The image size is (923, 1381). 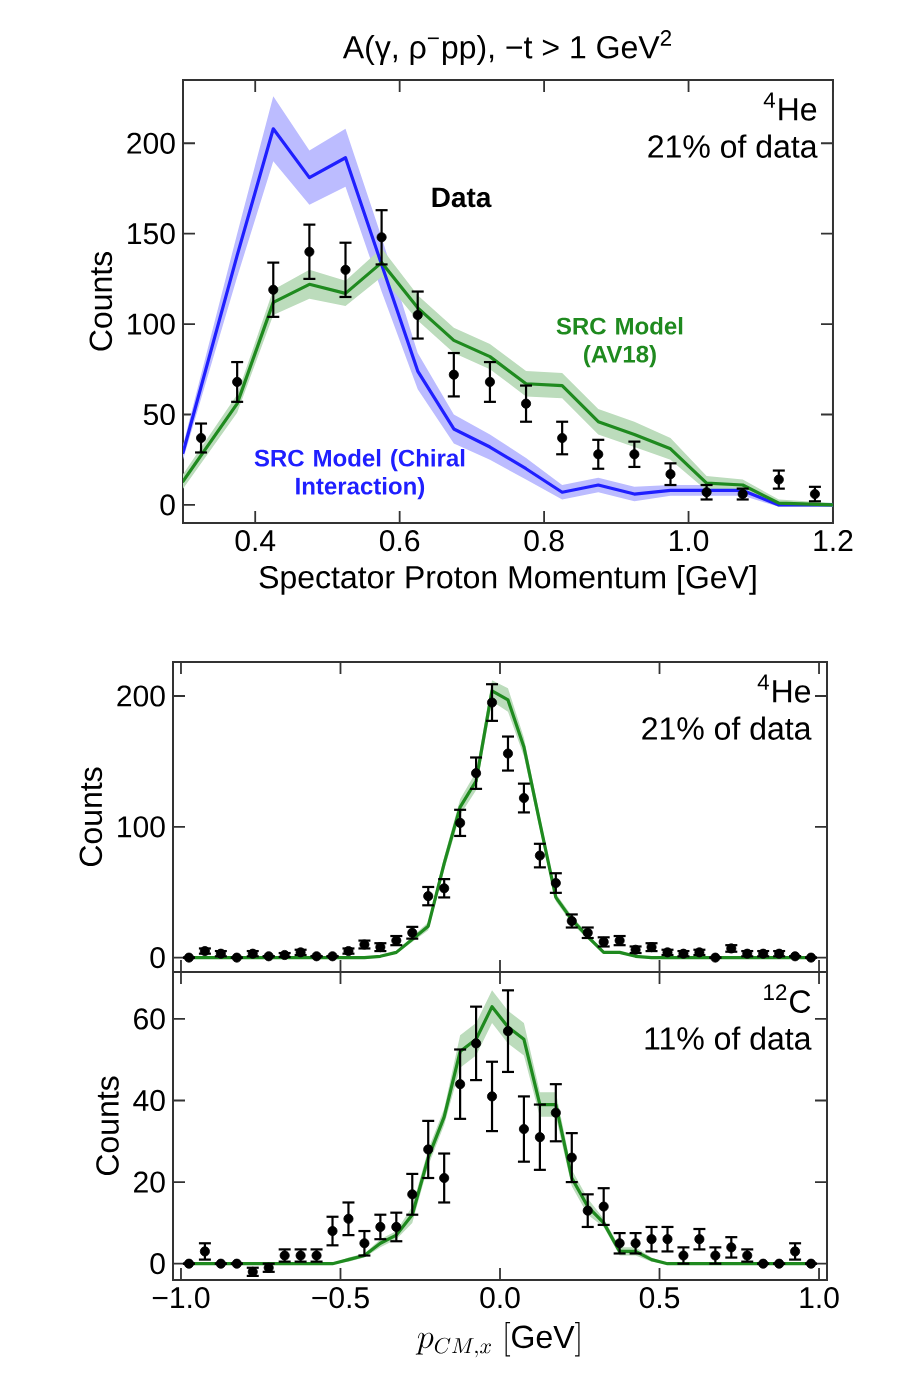 I want to click on series-label: Data, so click(x=462, y=197).